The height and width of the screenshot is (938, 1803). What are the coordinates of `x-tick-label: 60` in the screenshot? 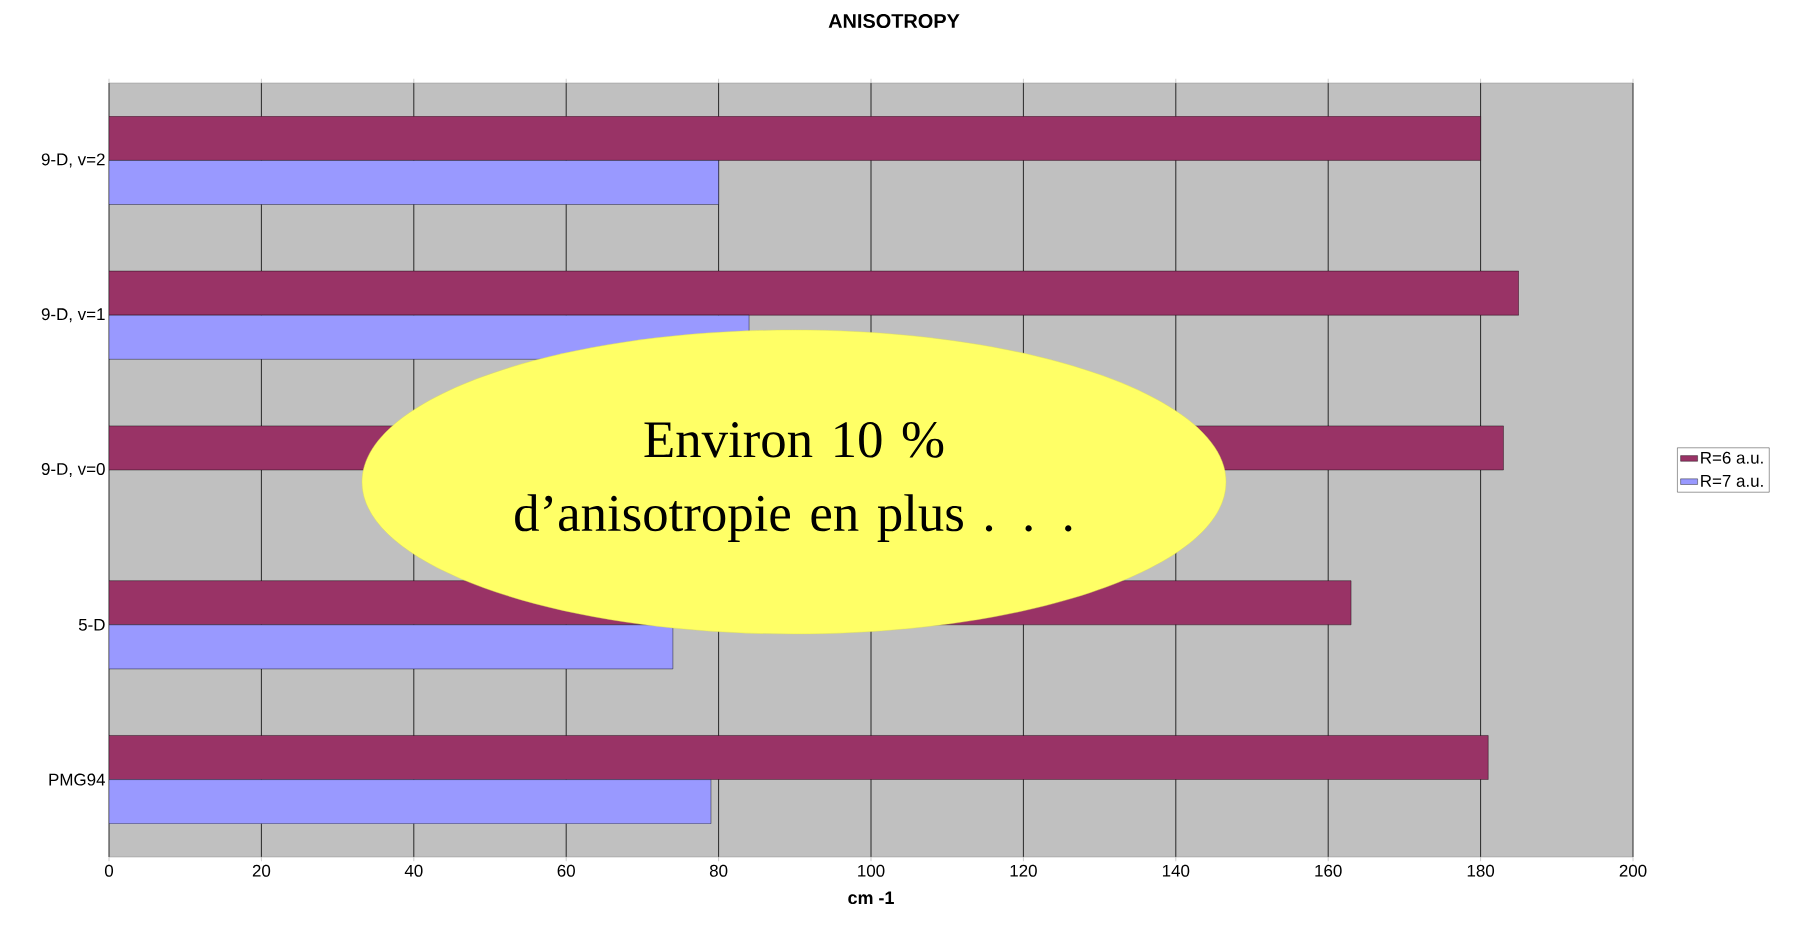 It's located at (566, 870).